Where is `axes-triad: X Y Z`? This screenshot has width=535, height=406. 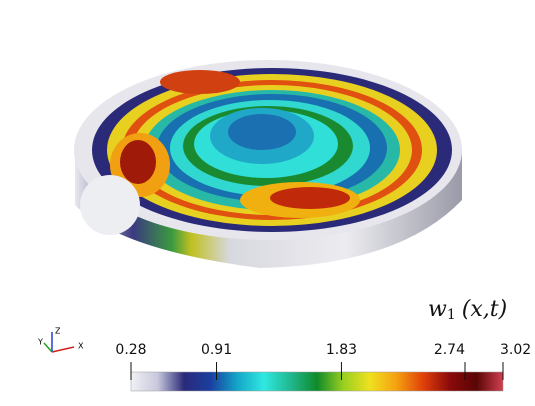
axes-triad: X Y Z is located at coordinates (60, 340).